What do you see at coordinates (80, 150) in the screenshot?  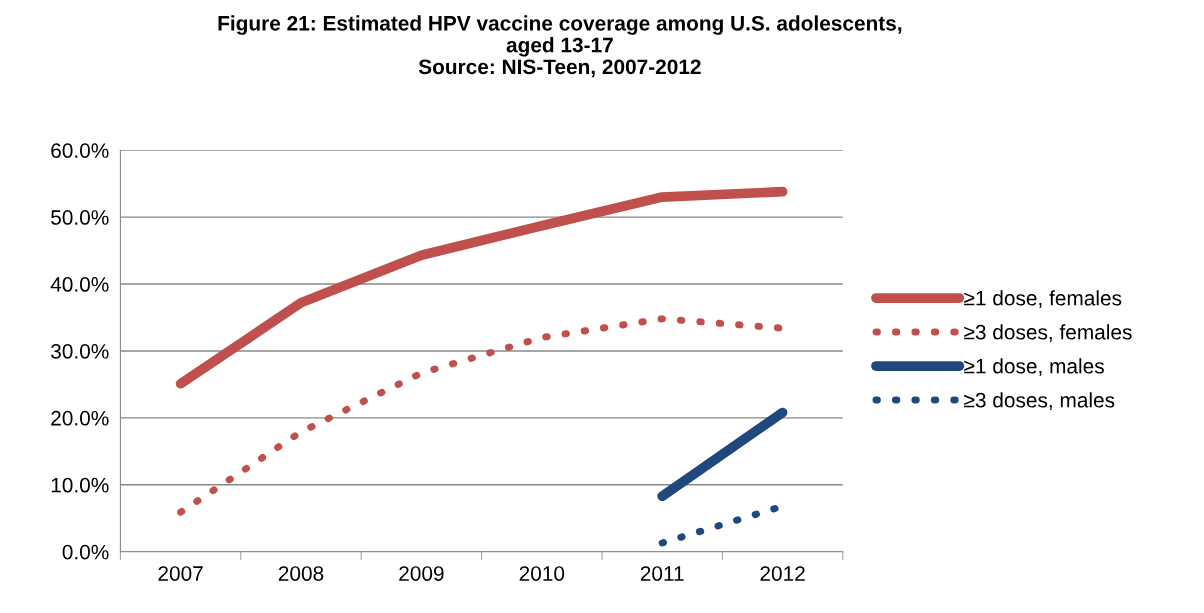 I see `y-tick-label: 60.0%` at bounding box center [80, 150].